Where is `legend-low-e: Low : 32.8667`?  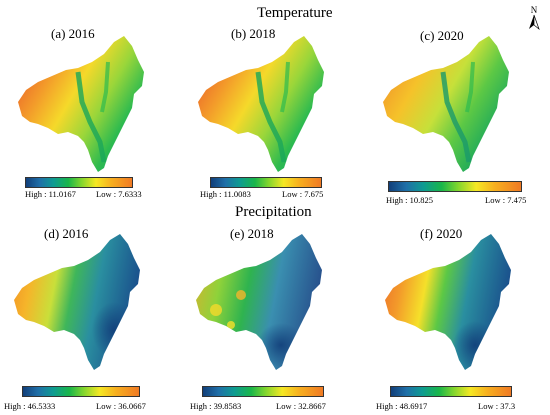 legend-low-e: Low : 32.8667 is located at coordinates (301, 406).